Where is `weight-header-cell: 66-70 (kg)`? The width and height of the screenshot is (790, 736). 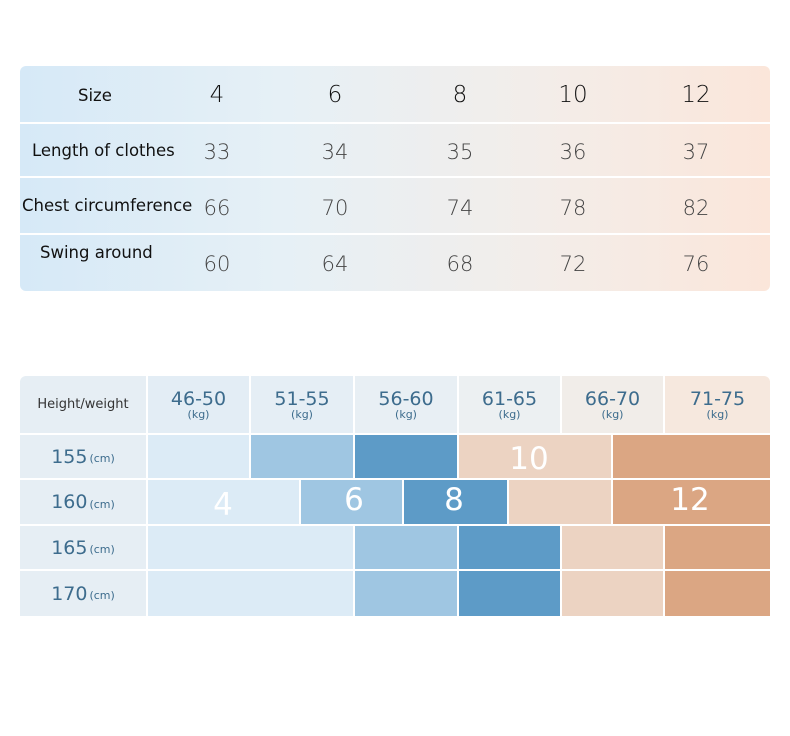
weight-header-cell: 66-70 (kg) is located at coordinates (612, 404).